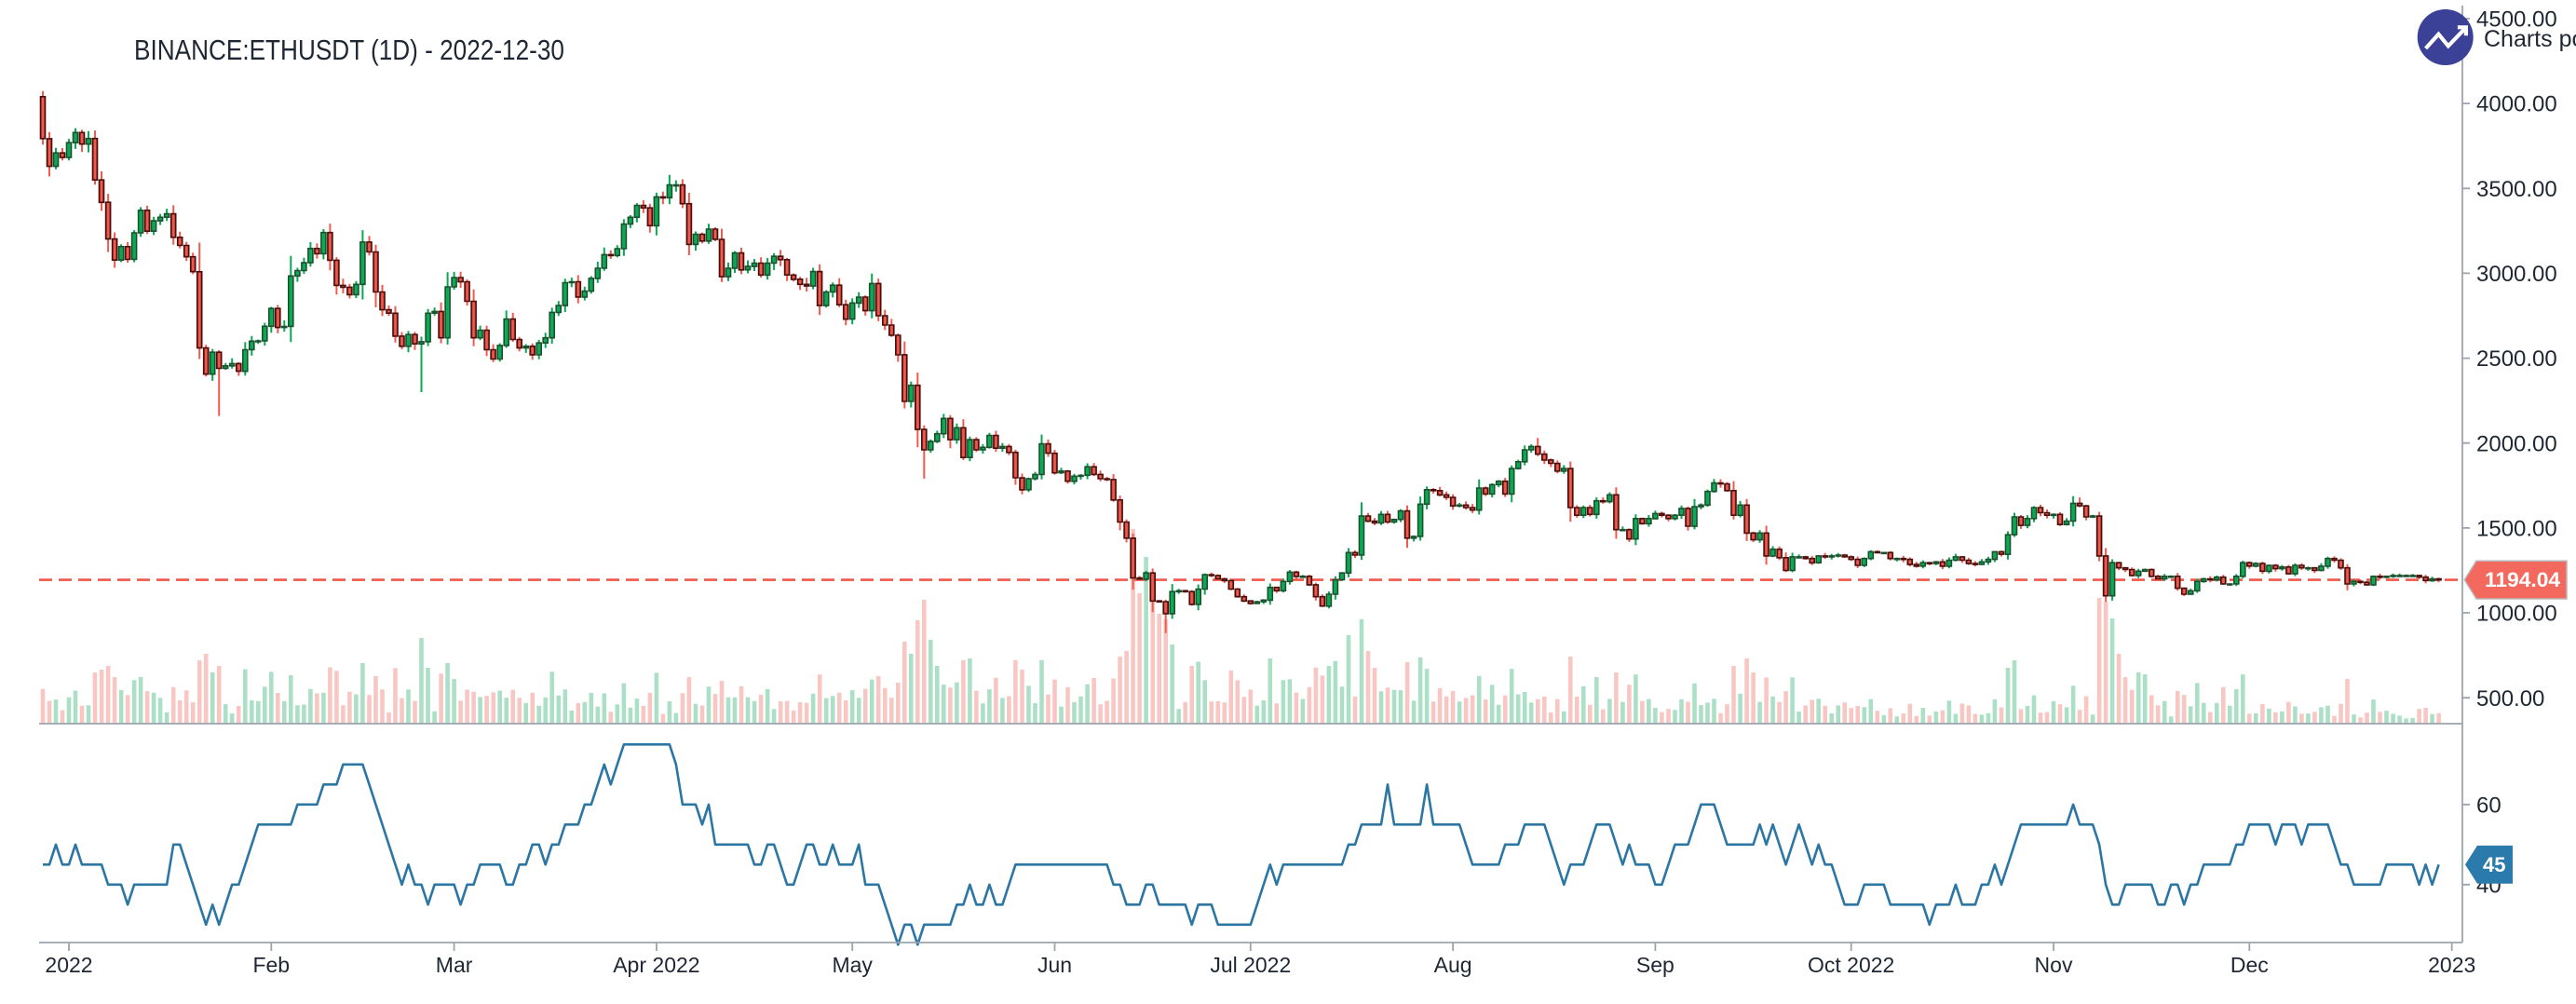 Image resolution: width=2576 pixels, height=1004 pixels. What do you see at coordinates (2516, 189) in the screenshot?
I see `svg-text: 3500.00` at bounding box center [2516, 189].